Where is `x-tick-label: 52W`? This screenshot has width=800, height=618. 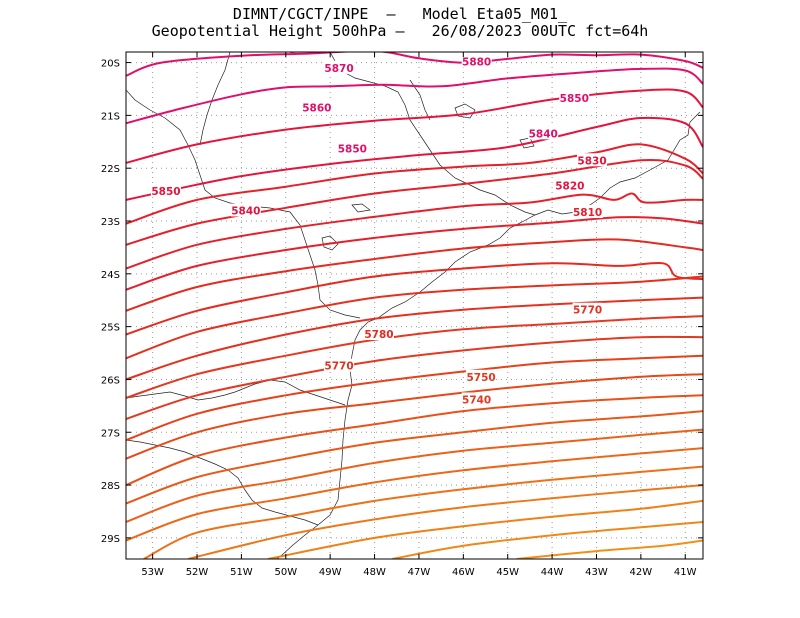 x-tick-label: 52W is located at coordinates (197, 572).